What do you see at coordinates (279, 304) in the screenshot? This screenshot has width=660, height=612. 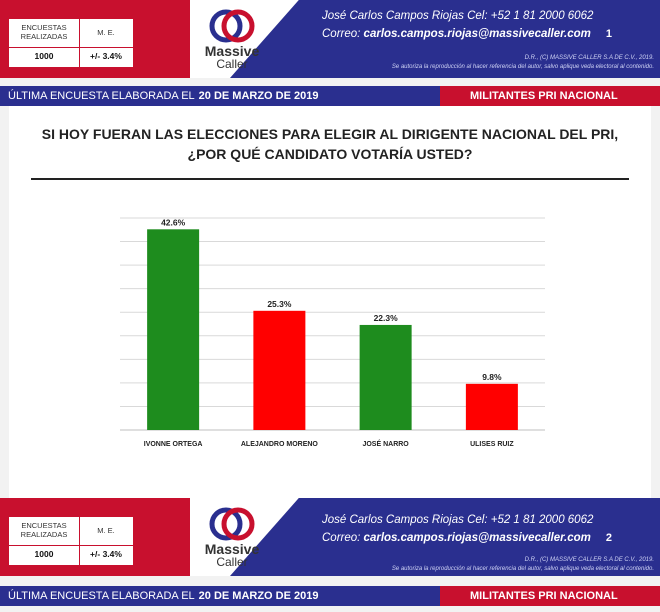 I see `data-label: 25.3%` at bounding box center [279, 304].